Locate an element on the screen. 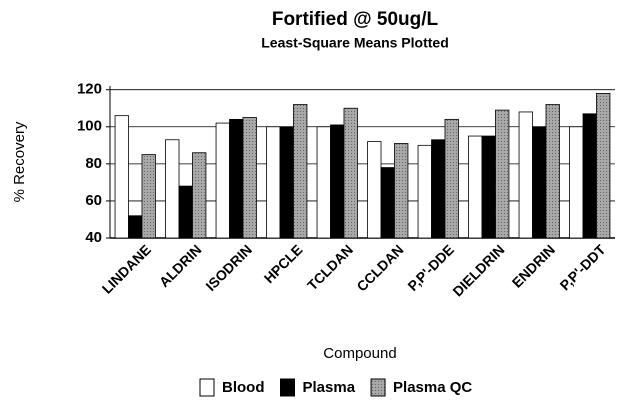 This screenshot has height=416, width=617. x-tick-label: CCLDAN is located at coordinates (379, 267).